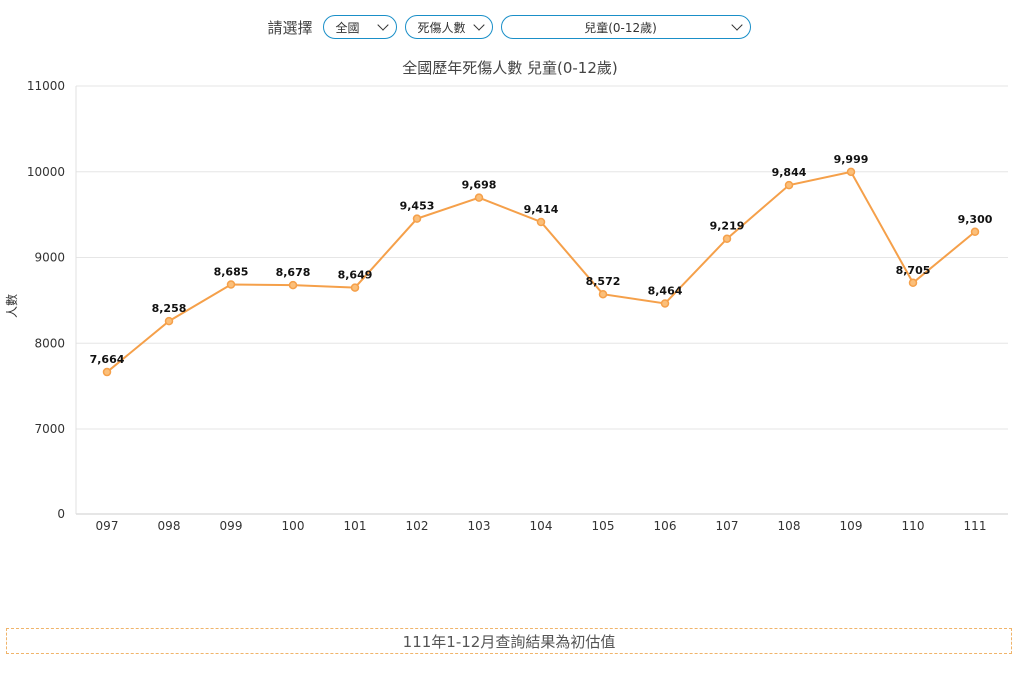  What do you see at coordinates (49, 343) in the screenshot?
I see `y-tick-label: 8000` at bounding box center [49, 343].